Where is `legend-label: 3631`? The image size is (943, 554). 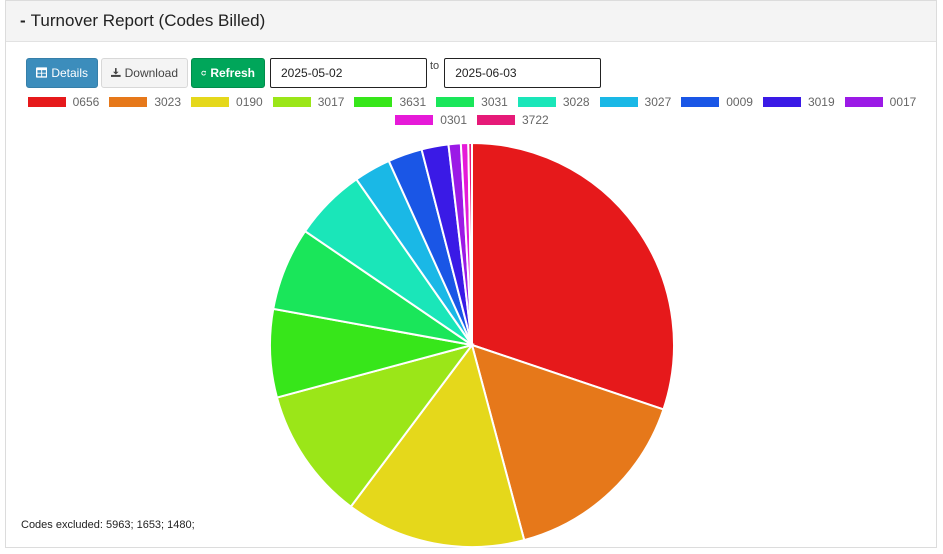 legend-label: 3631 is located at coordinates (413, 102).